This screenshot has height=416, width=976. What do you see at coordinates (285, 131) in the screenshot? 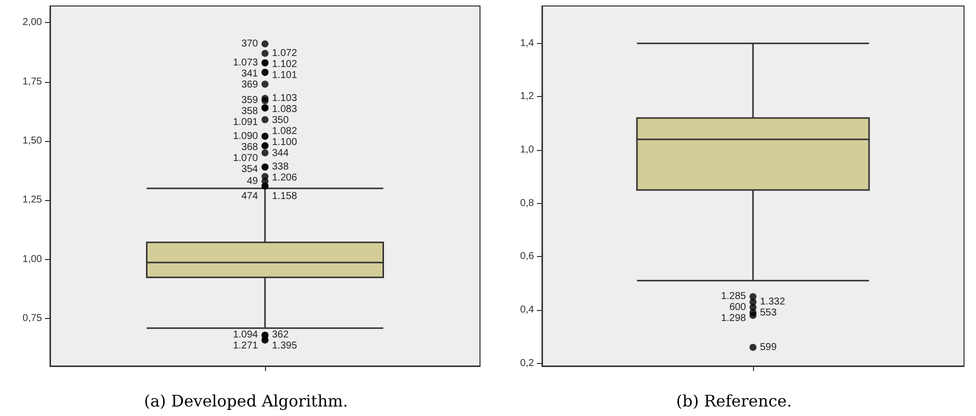
I see `annotation: 1.082` at bounding box center [285, 131].